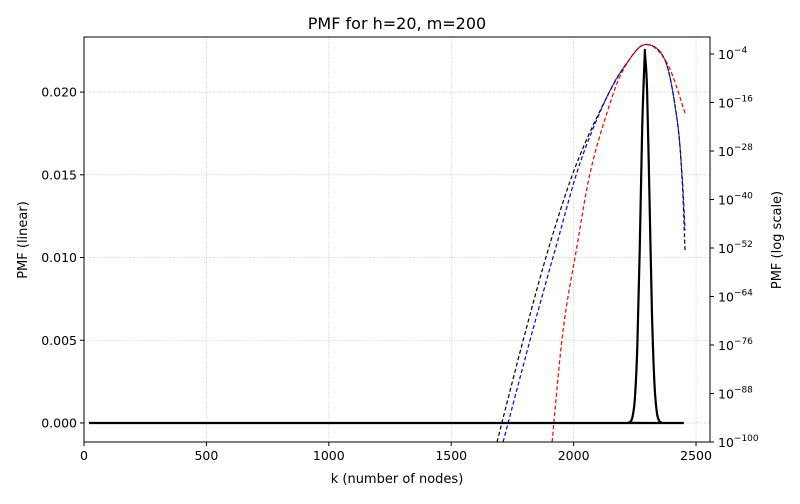 This screenshot has height=504, width=800. I want to click on y-left-tick-label: 0.005, so click(59, 340).